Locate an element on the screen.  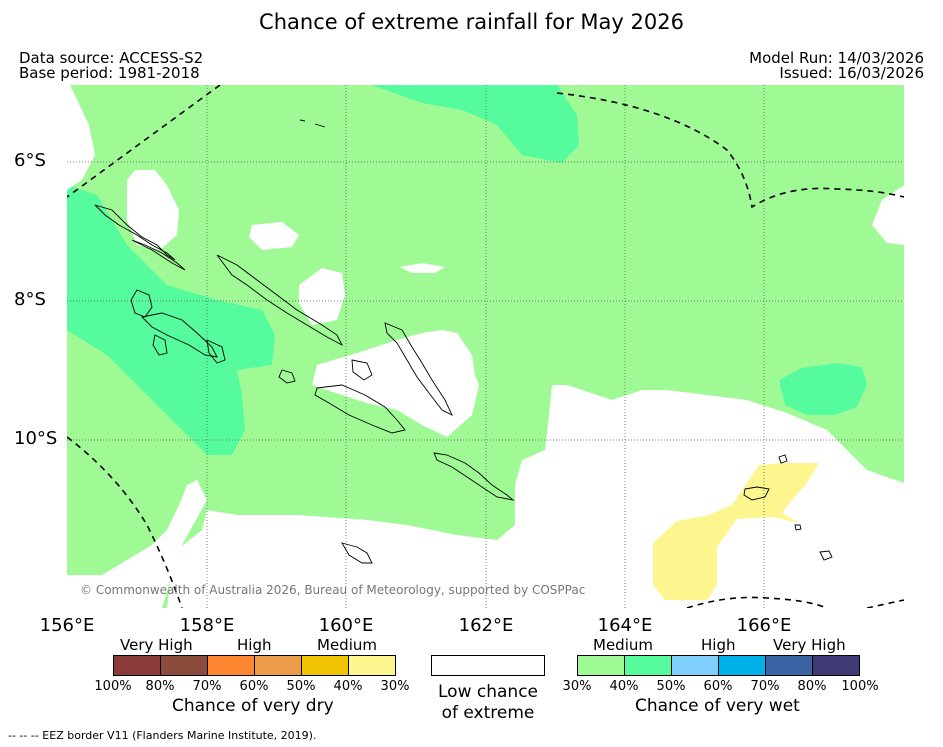
island-russell is located at coordinates (287, 376).